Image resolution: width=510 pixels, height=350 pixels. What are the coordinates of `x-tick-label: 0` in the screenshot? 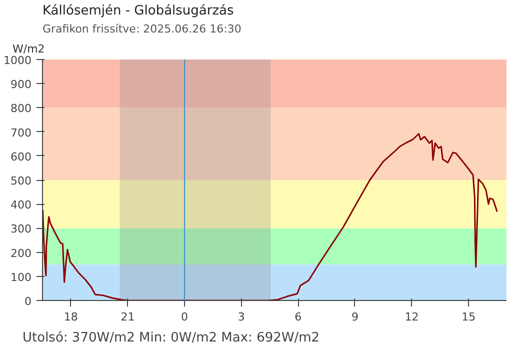 It's located at (184, 317).